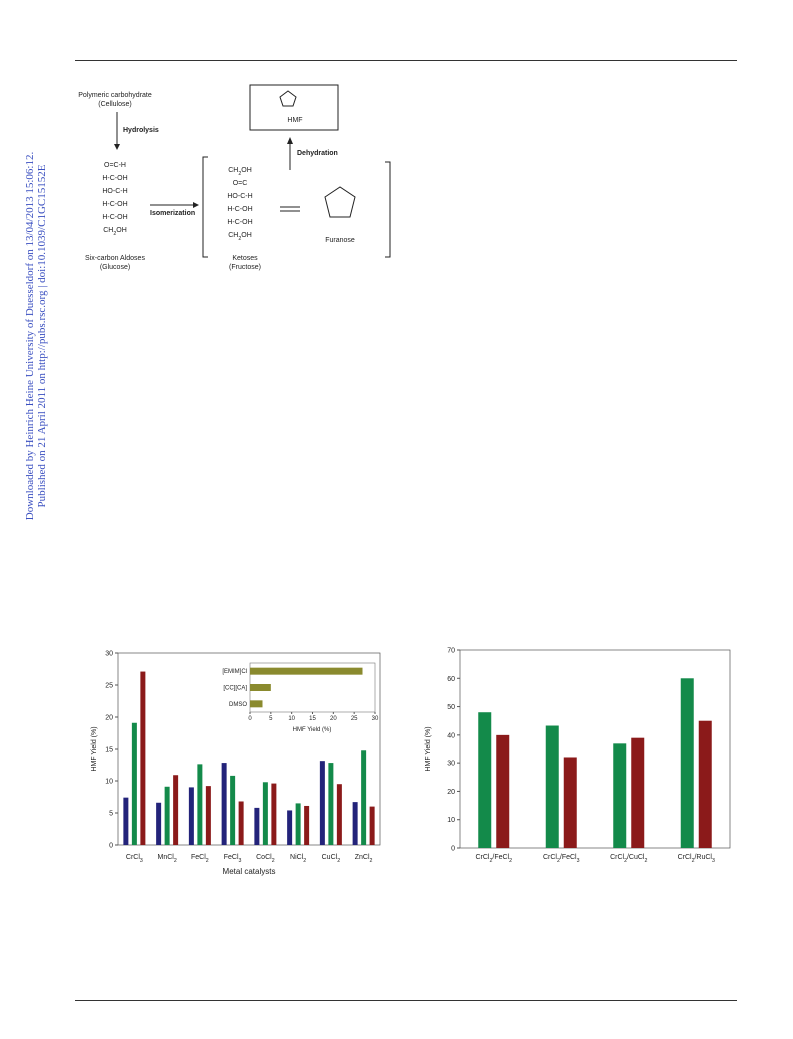  What do you see at coordinates (200, 859) in the screenshot?
I see `x-tick-label: FeCl2` at bounding box center [200, 859].